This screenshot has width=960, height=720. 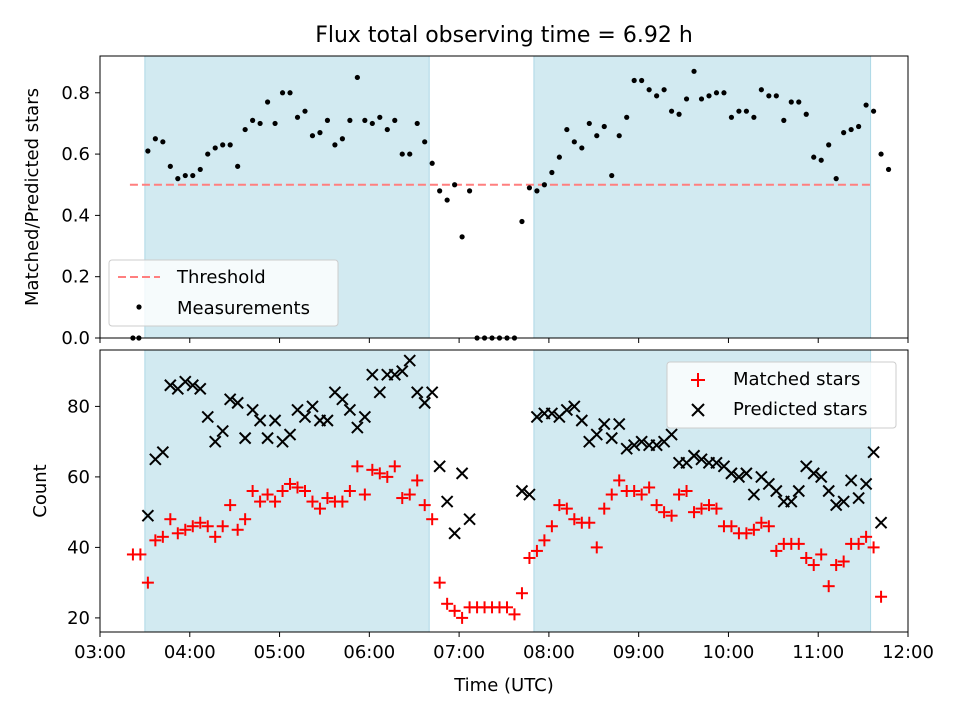 What do you see at coordinates (78, 477) in the screenshot?
I see `y-tick-label: 60` at bounding box center [78, 477].